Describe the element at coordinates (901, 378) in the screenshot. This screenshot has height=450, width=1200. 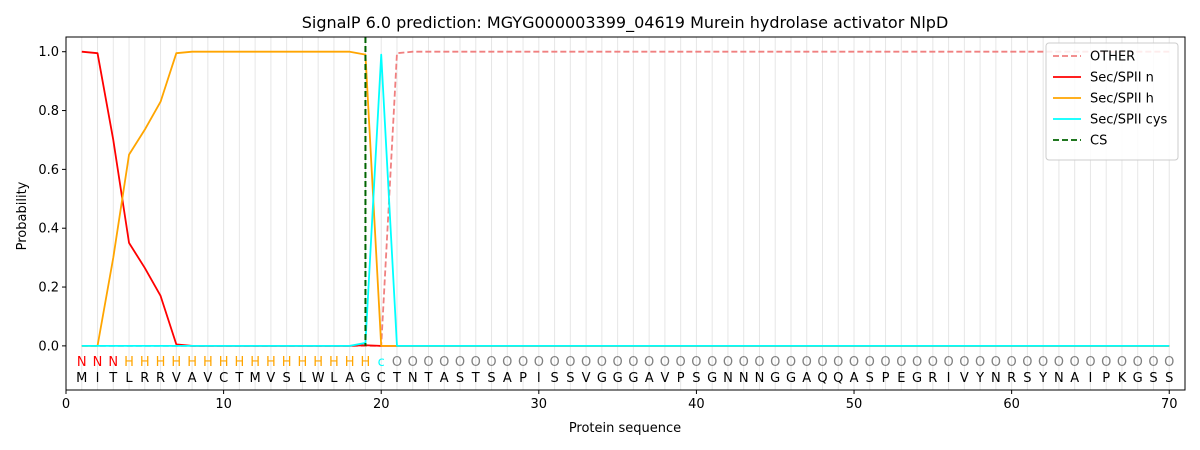
I see `residue-letter: E` at that location.